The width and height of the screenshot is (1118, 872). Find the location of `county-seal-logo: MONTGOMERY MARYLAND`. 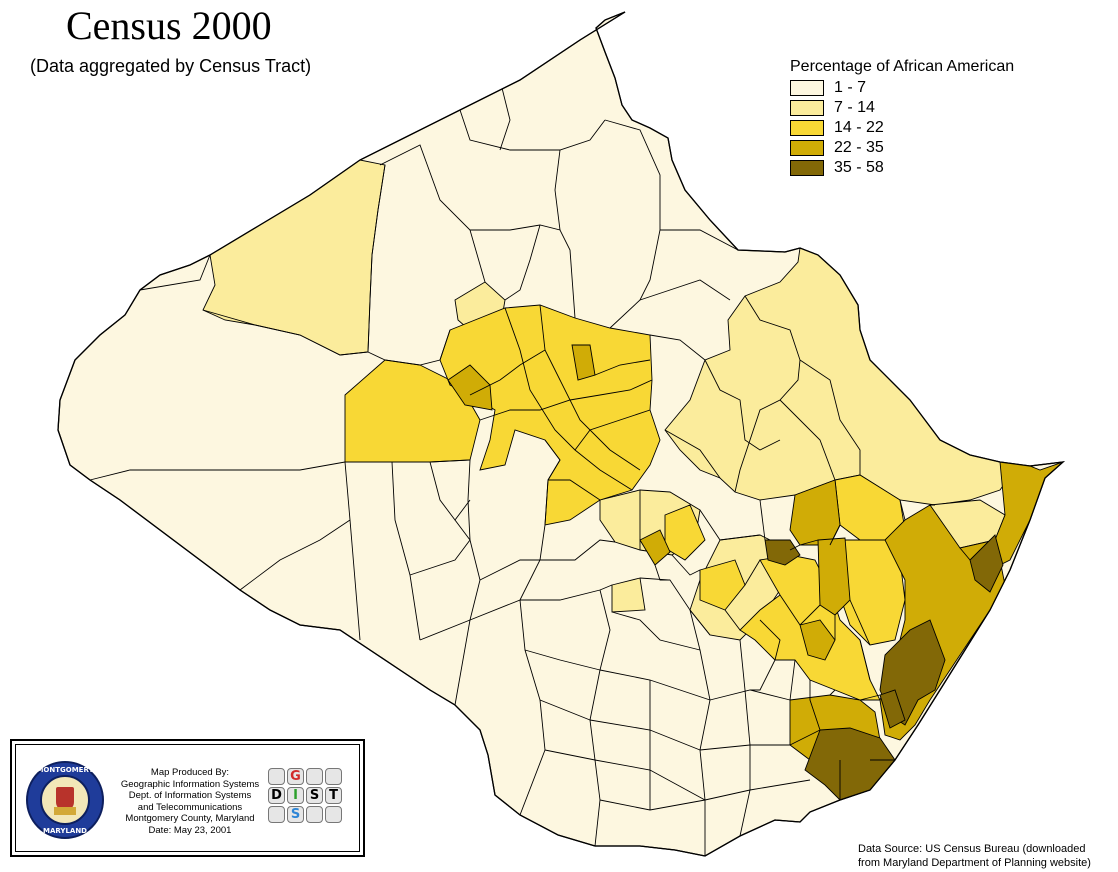

county-seal-logo: MONTGOMERY MARYLAND is located at coordinates (65, 800).